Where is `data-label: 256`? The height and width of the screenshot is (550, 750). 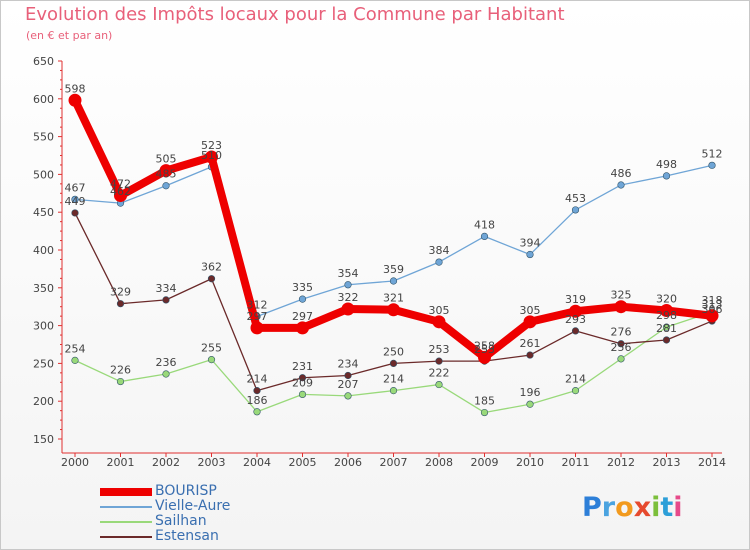 data-label: 256 is located at coordinates (621, 347).